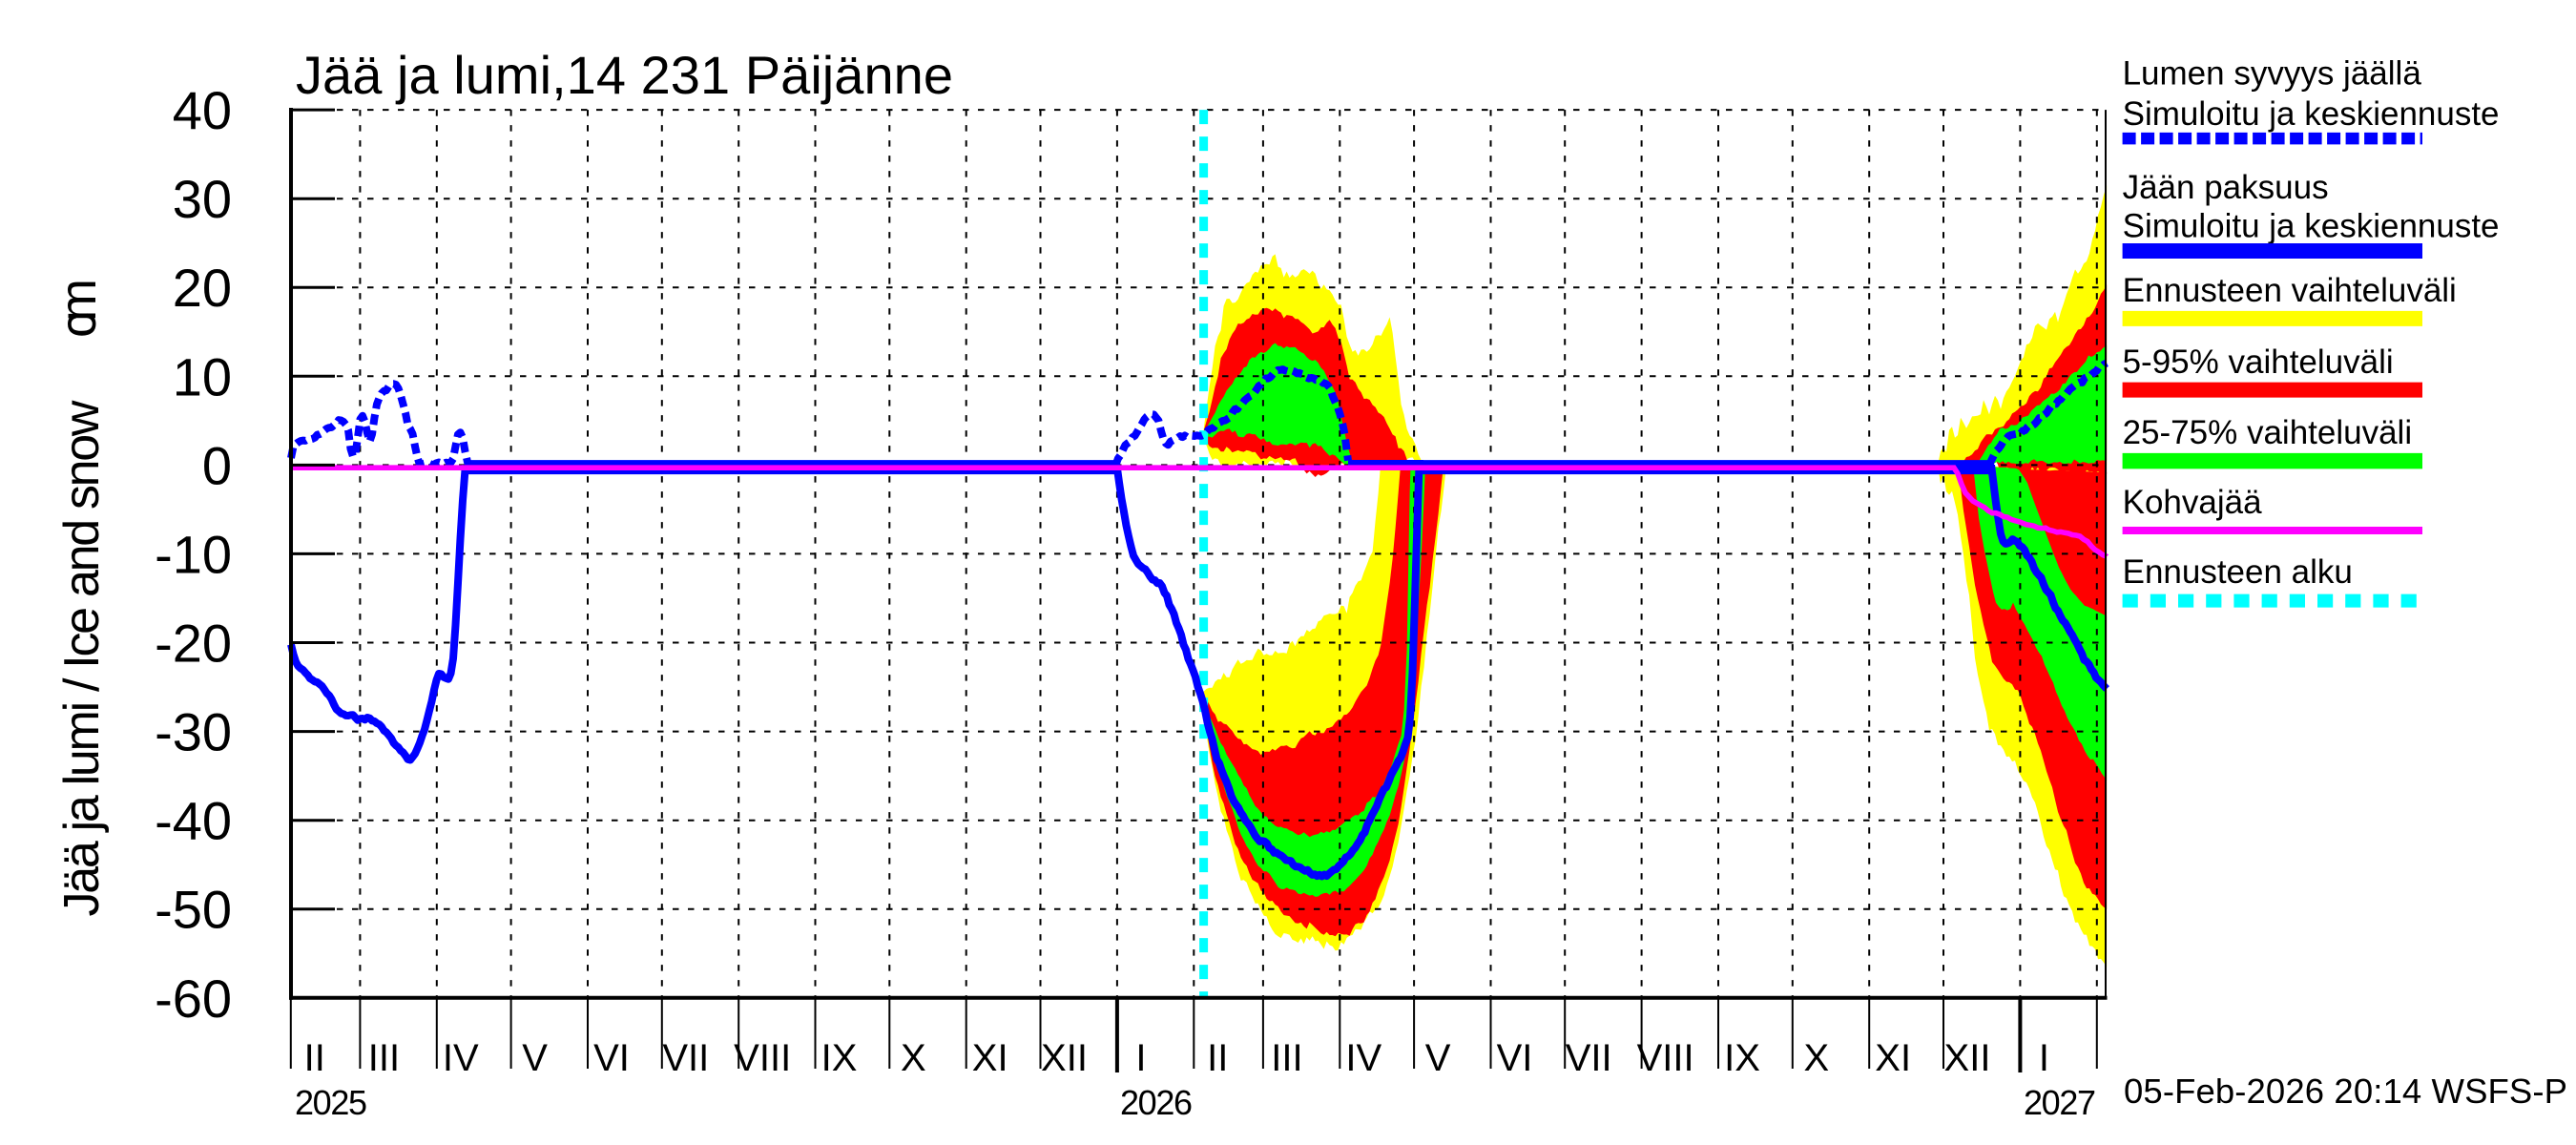  What do you see at coordinates (193, 821) in the screenshot?
I see `svg-text: -40` at bounding box center [193, 821].